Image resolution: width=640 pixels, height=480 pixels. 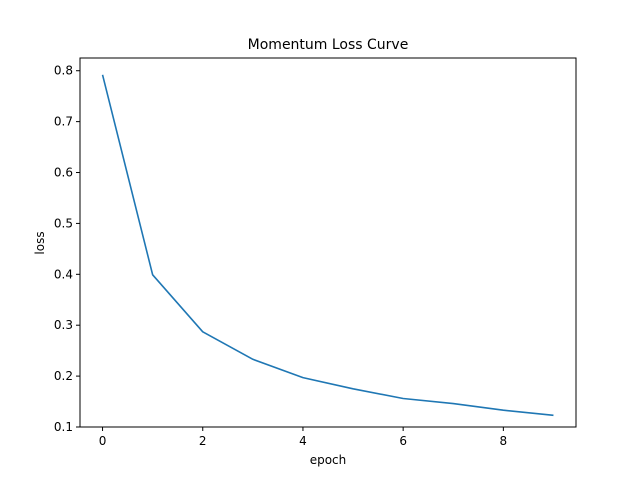 What do you see at coordinates (63, 325) in the screenshot?
I see `y-tick-label: 0.3` at bounding box center [63, 325].